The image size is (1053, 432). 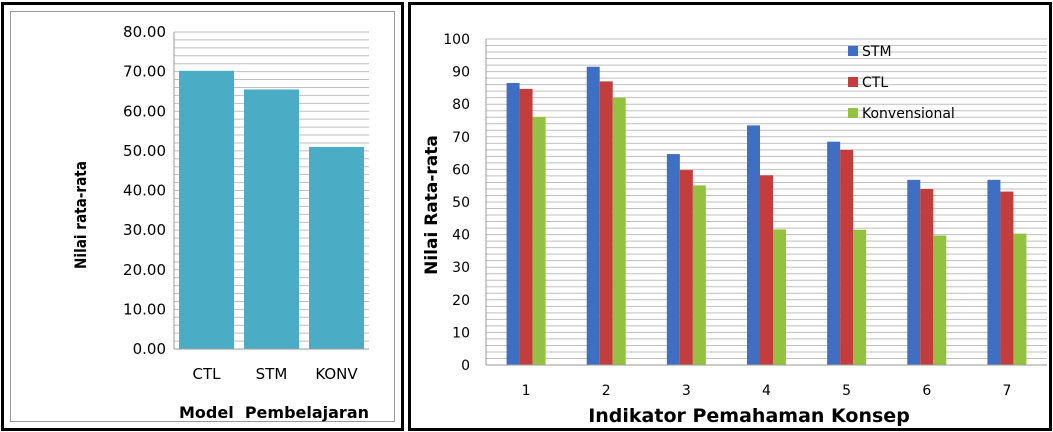 I want to click on y-tick-label: 70, so click(x=461, y=138).